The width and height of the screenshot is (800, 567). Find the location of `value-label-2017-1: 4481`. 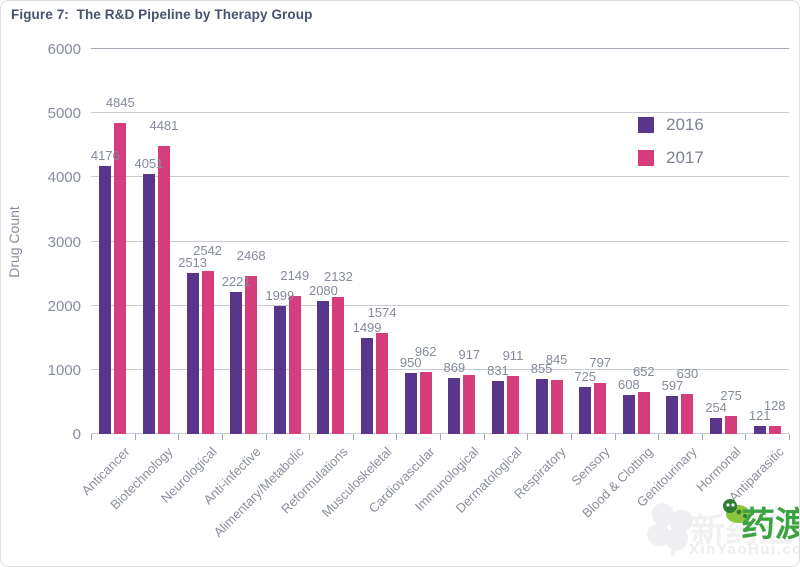

value-label-2017-1: 4481 is located at coordinates (164, 126).